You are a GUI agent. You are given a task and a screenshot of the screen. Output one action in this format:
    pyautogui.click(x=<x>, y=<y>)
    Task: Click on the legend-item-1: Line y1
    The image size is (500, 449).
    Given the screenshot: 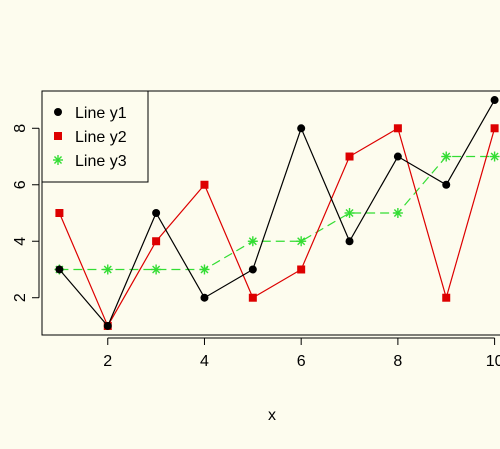 What is the action you would take?
    pyautogui.click(x=90, y=113)
    